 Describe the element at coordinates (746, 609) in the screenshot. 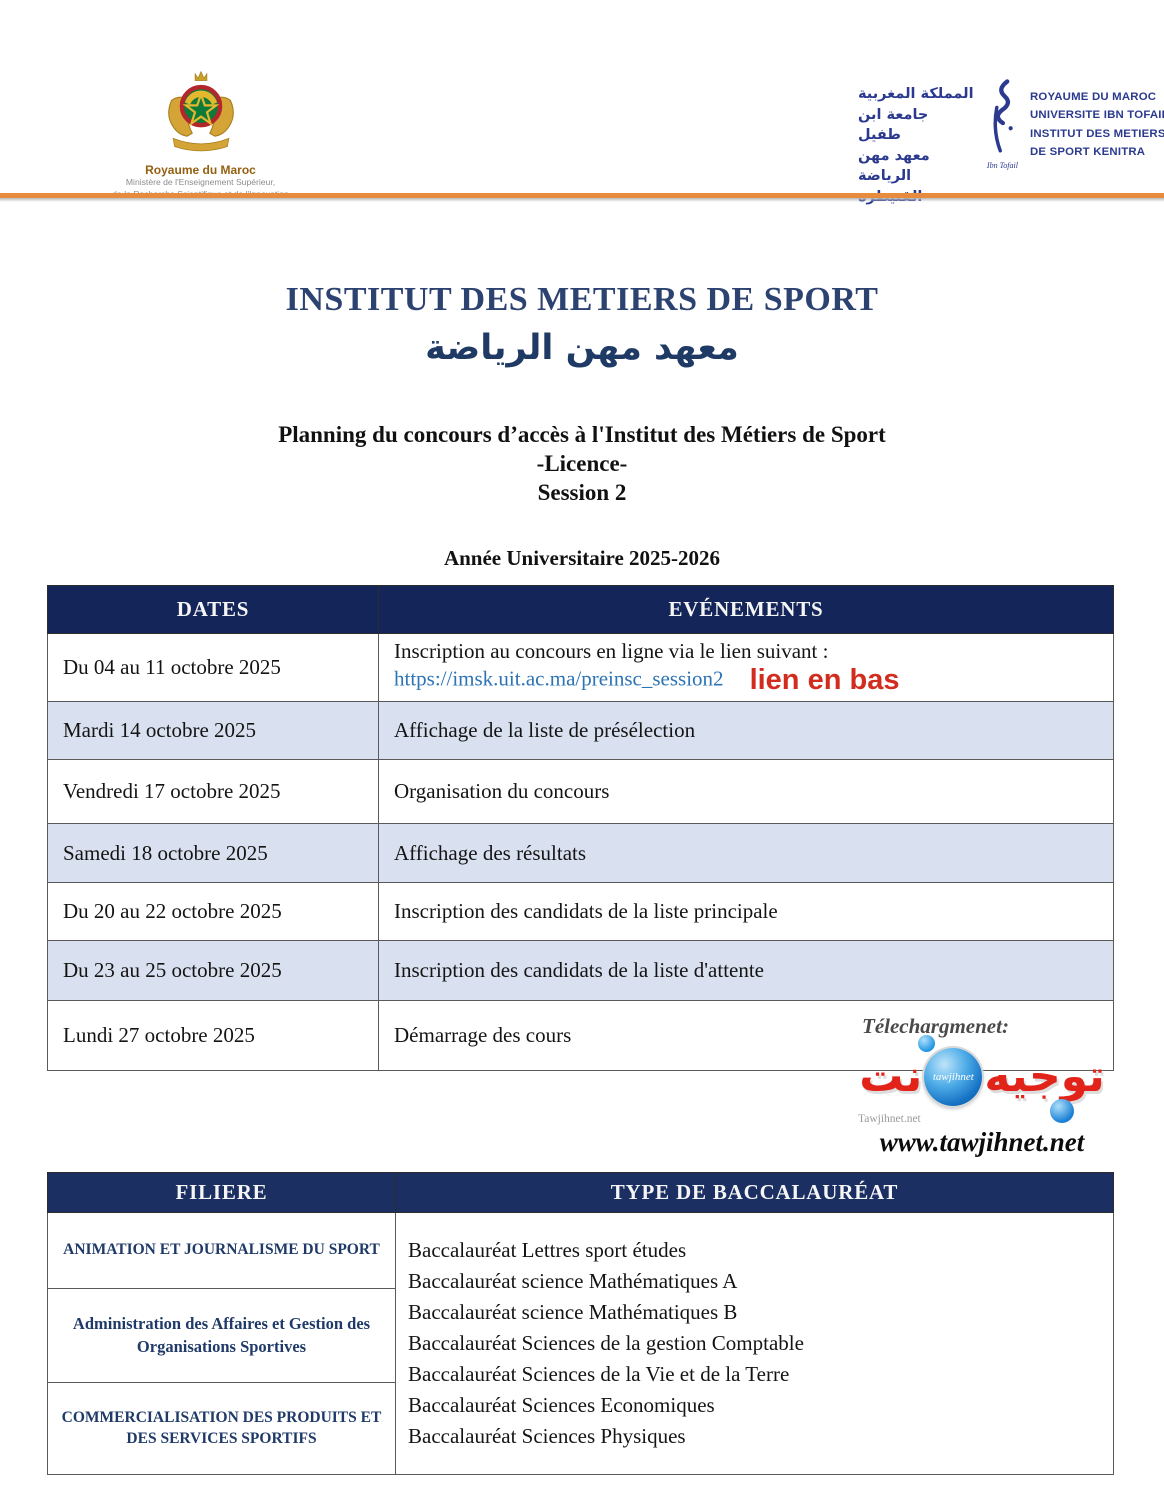

I see `events-column-header: EVÉNEMENTS` at that location.